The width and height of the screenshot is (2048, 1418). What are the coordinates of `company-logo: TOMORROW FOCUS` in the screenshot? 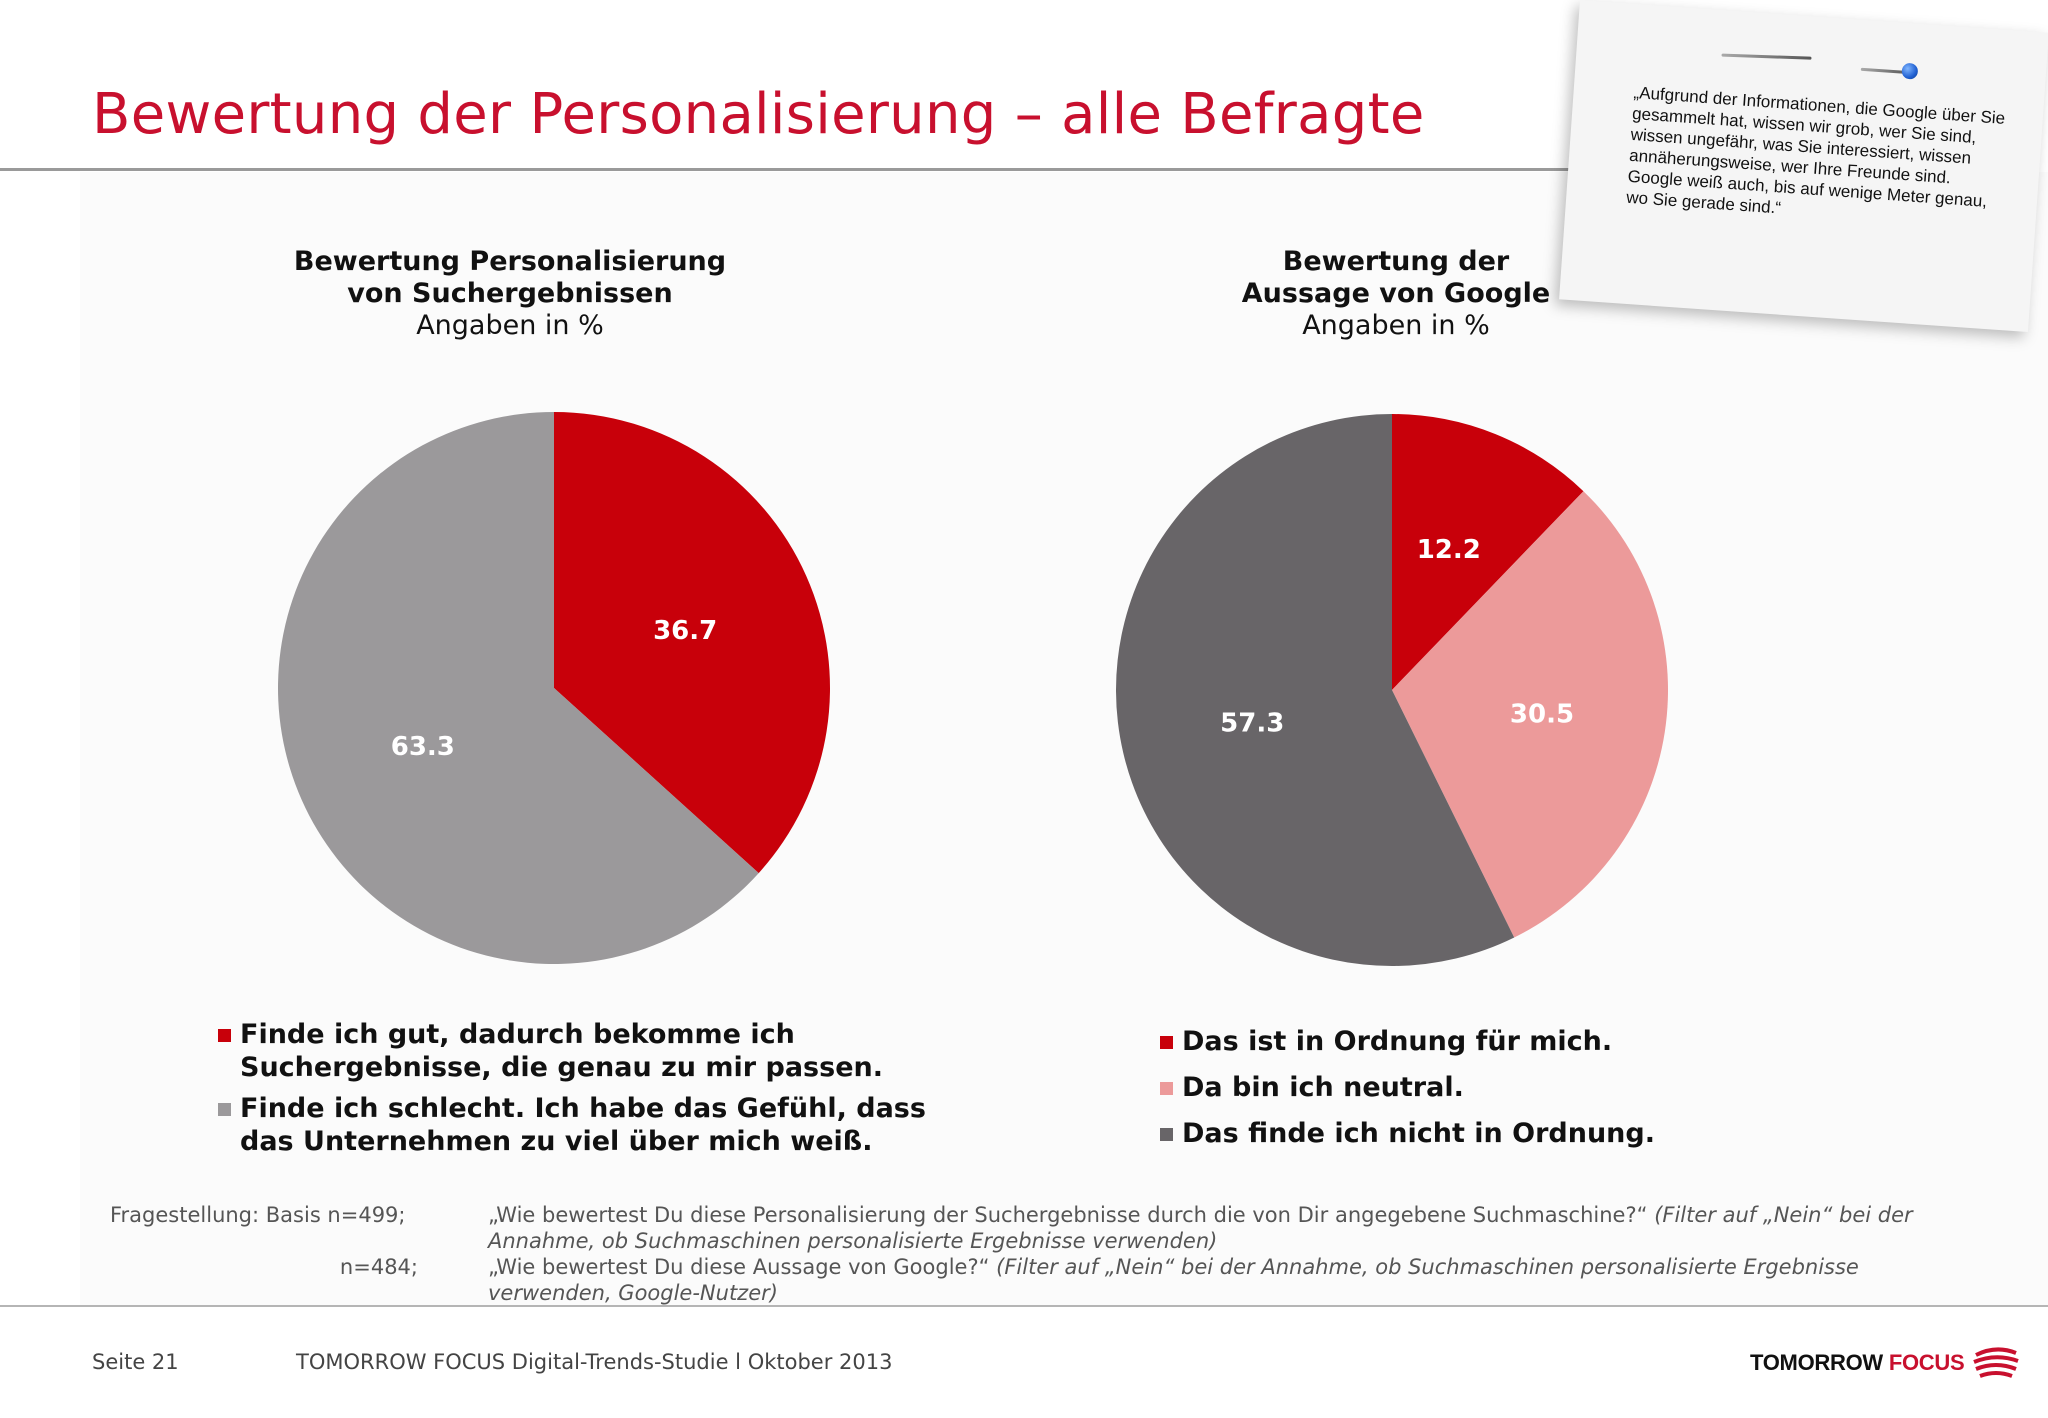 It's located at (1885, 1363).